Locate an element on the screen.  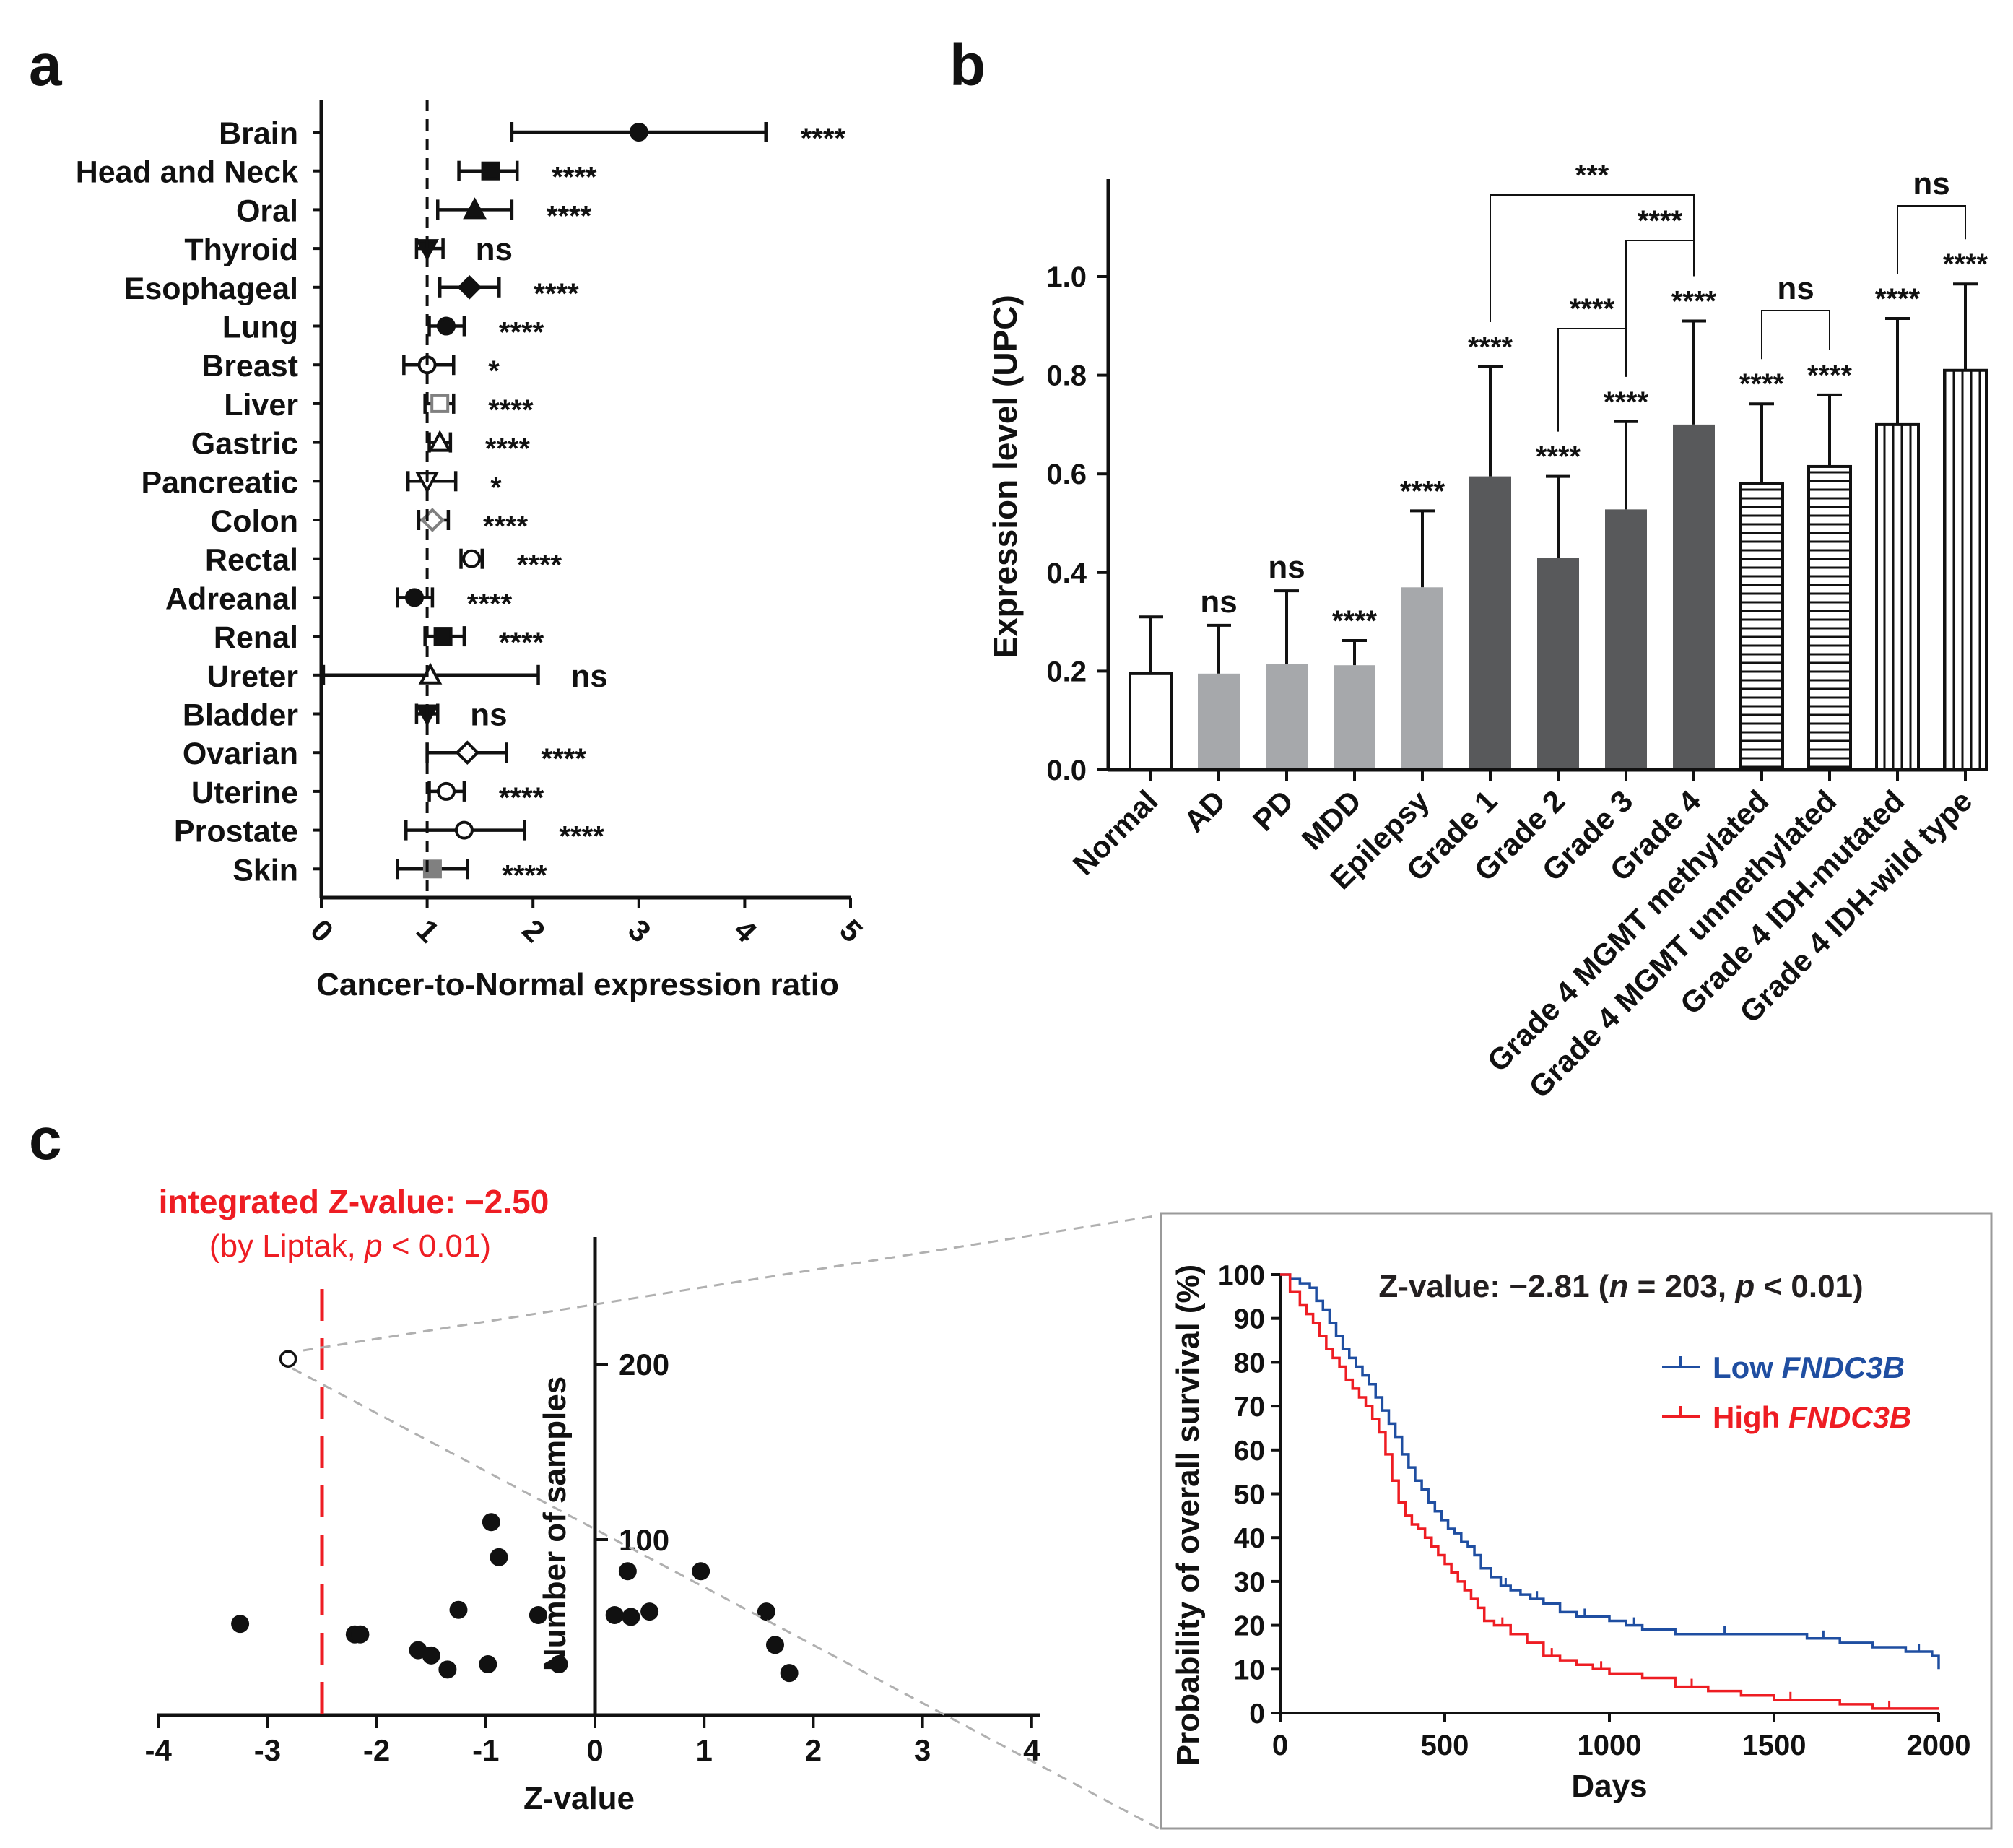
scatter-x-tick-label: -3 is located at coordinates (267, 1750).